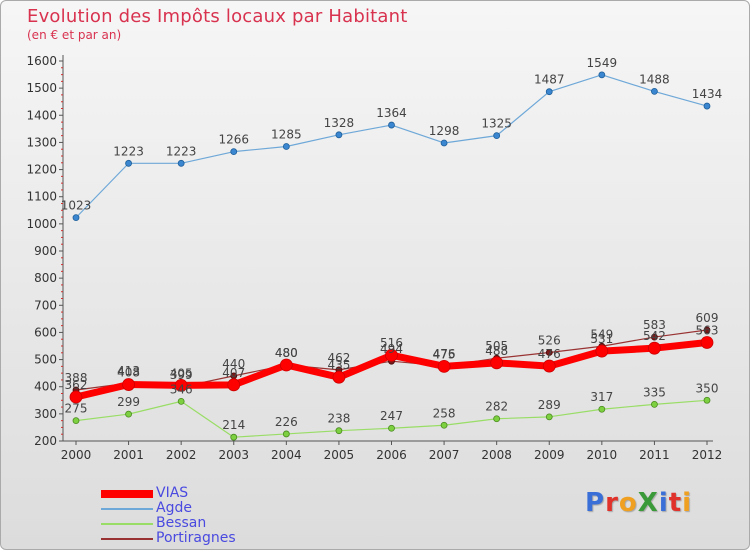  Describe the element at coordinates (602, 455) in the screenshot. I see `x-tick-label: 2010` at that location.